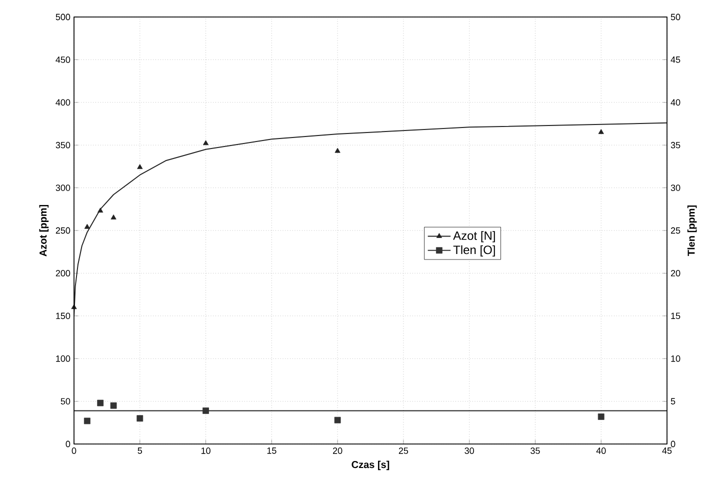 This screenshot has height=504, width=723. I want to click on y2-tick-label: 5, so click(673, 401).